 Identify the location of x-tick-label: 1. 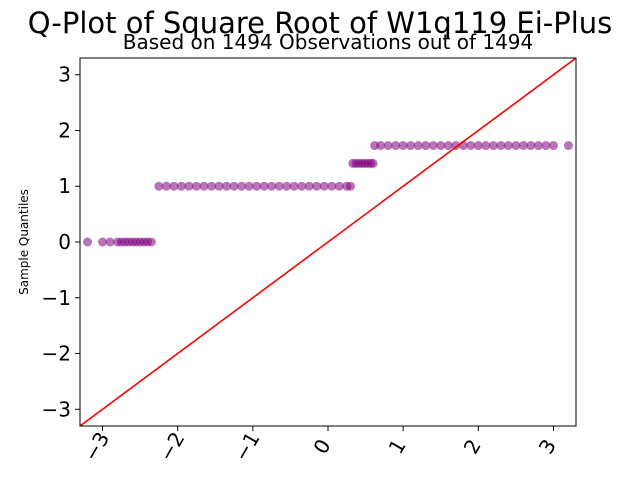
(397, 446).